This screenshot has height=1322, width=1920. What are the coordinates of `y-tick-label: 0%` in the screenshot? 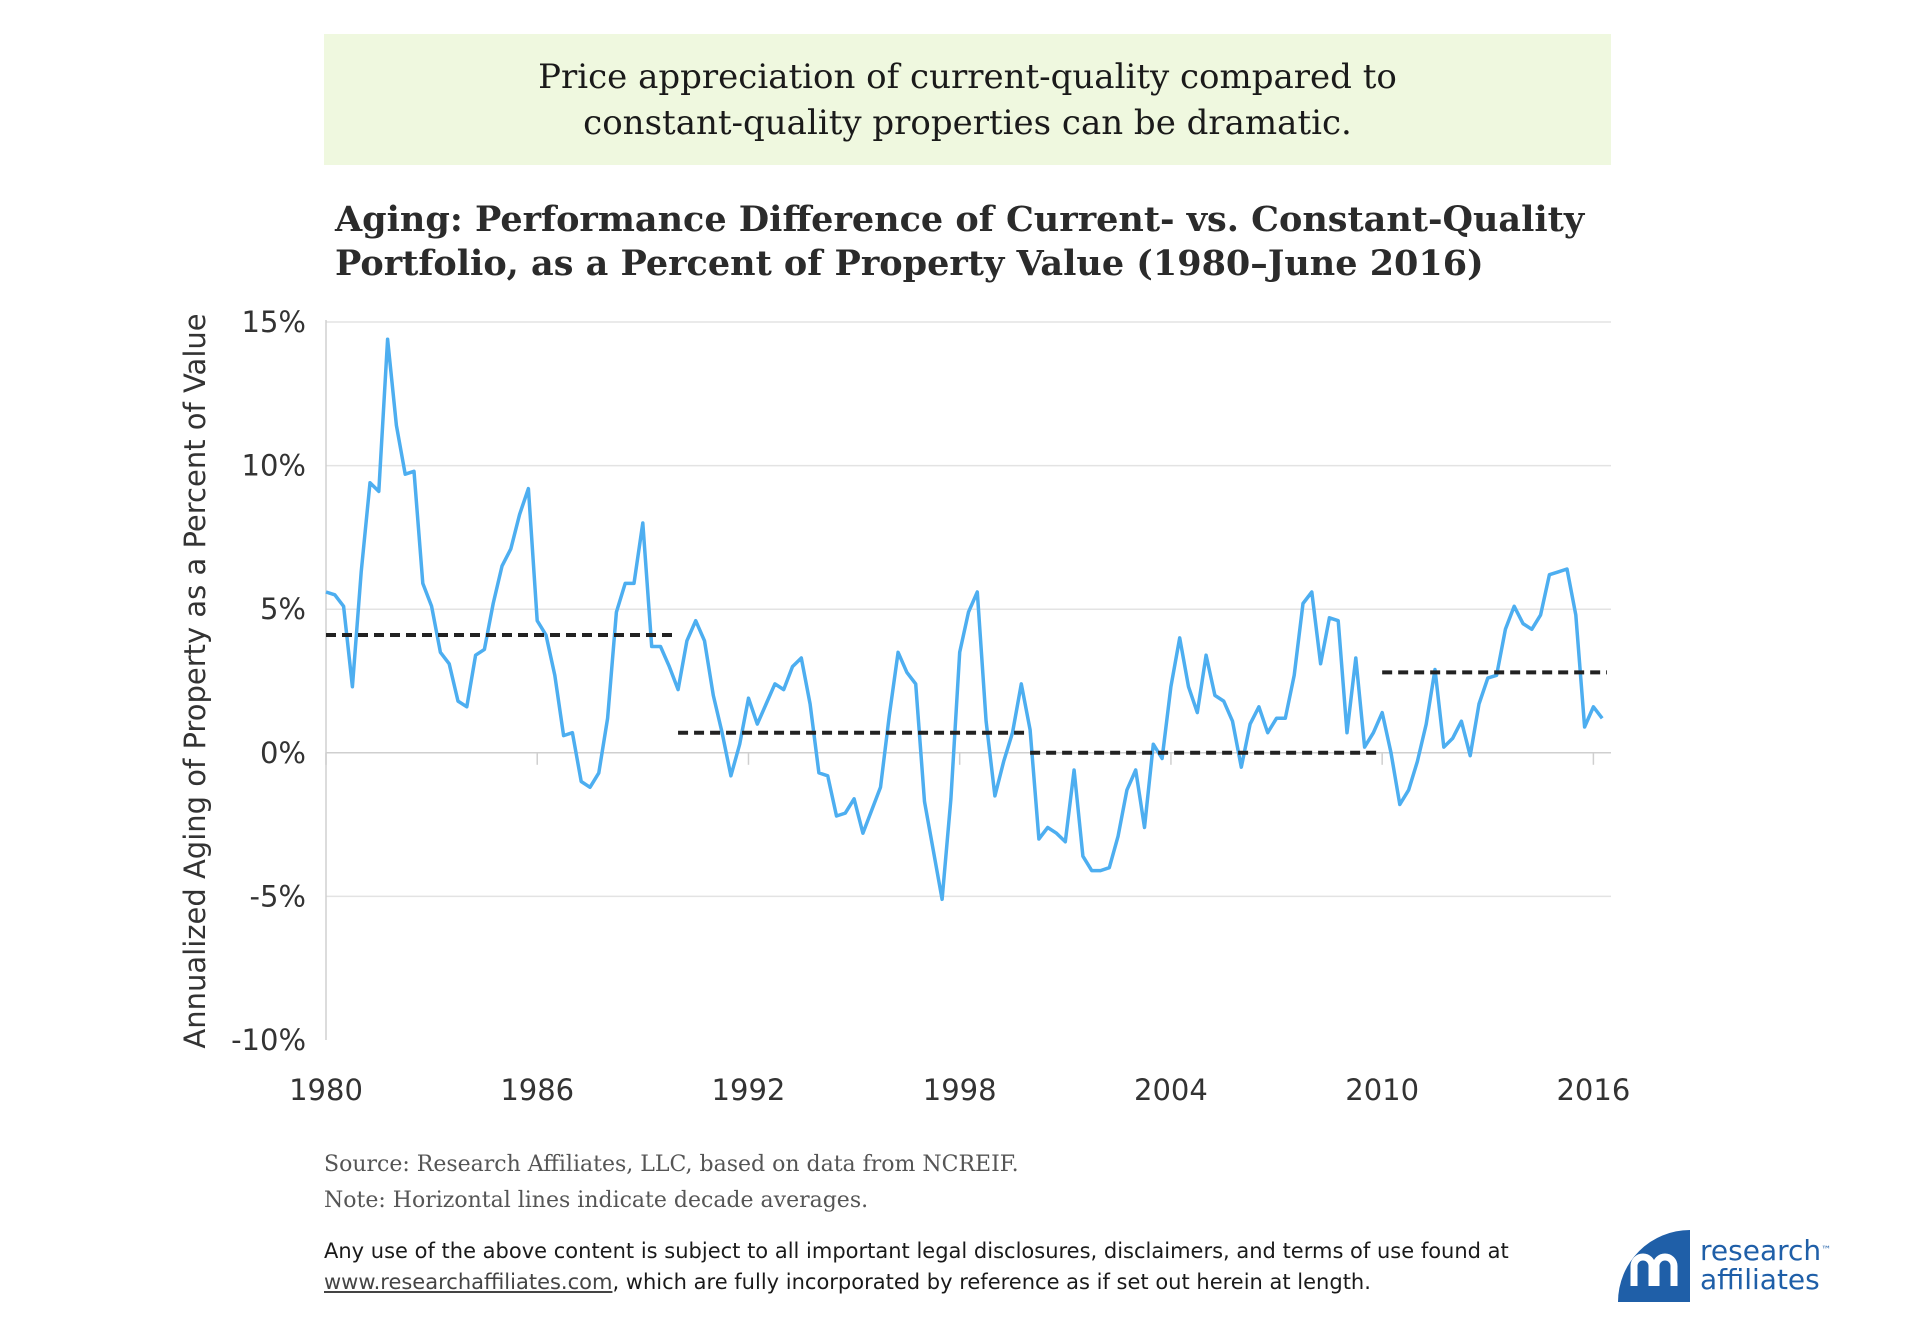 It's located at (283, 753).